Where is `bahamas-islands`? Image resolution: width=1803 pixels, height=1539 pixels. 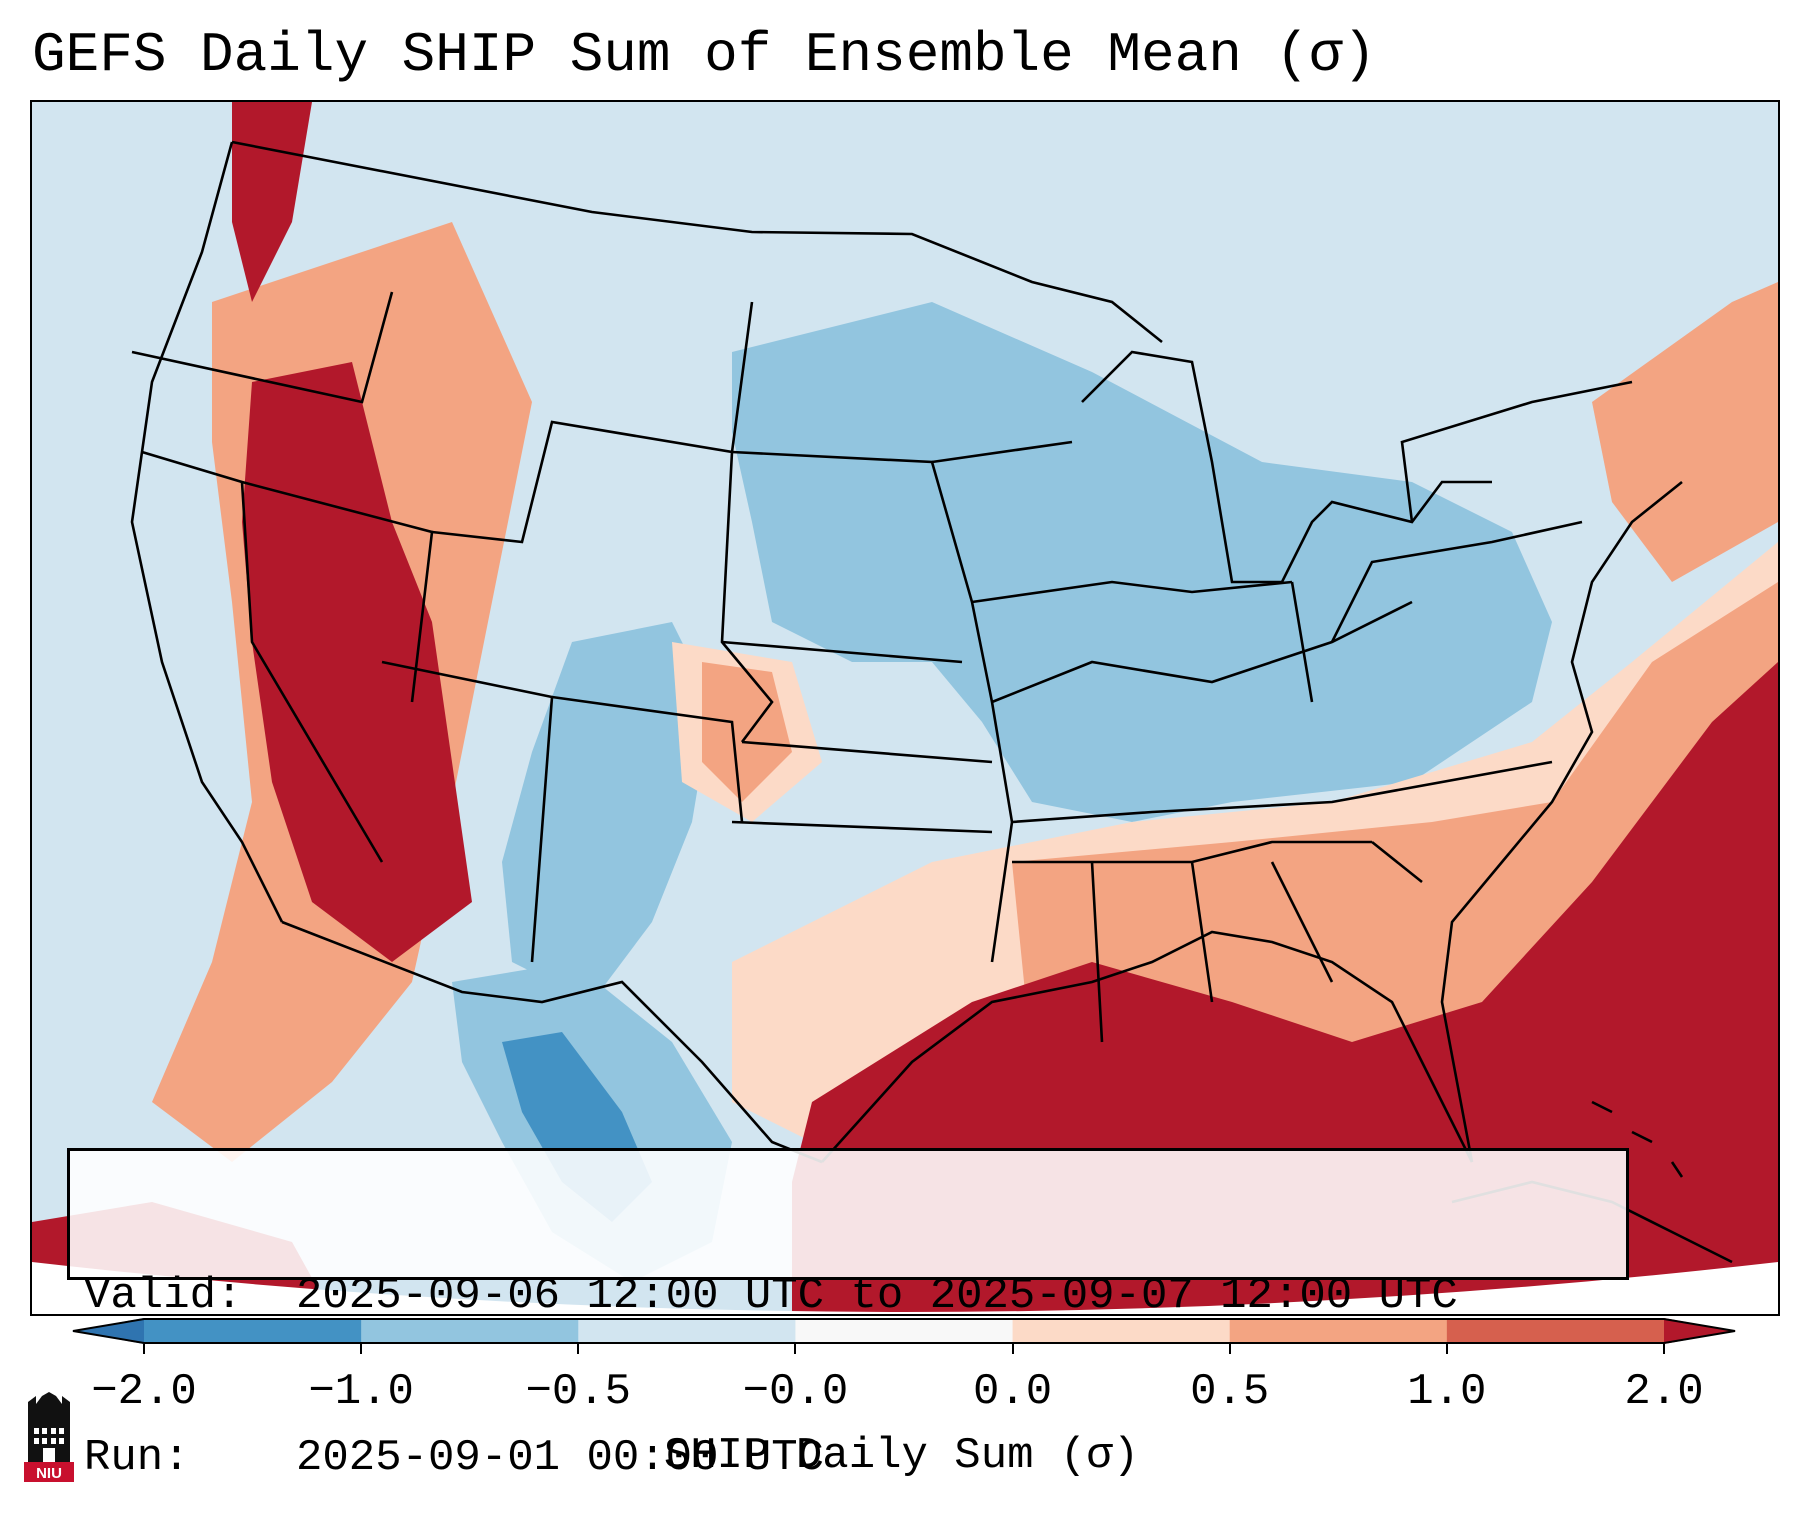
bahamas-islands is located at coordinates (1637, 1139).